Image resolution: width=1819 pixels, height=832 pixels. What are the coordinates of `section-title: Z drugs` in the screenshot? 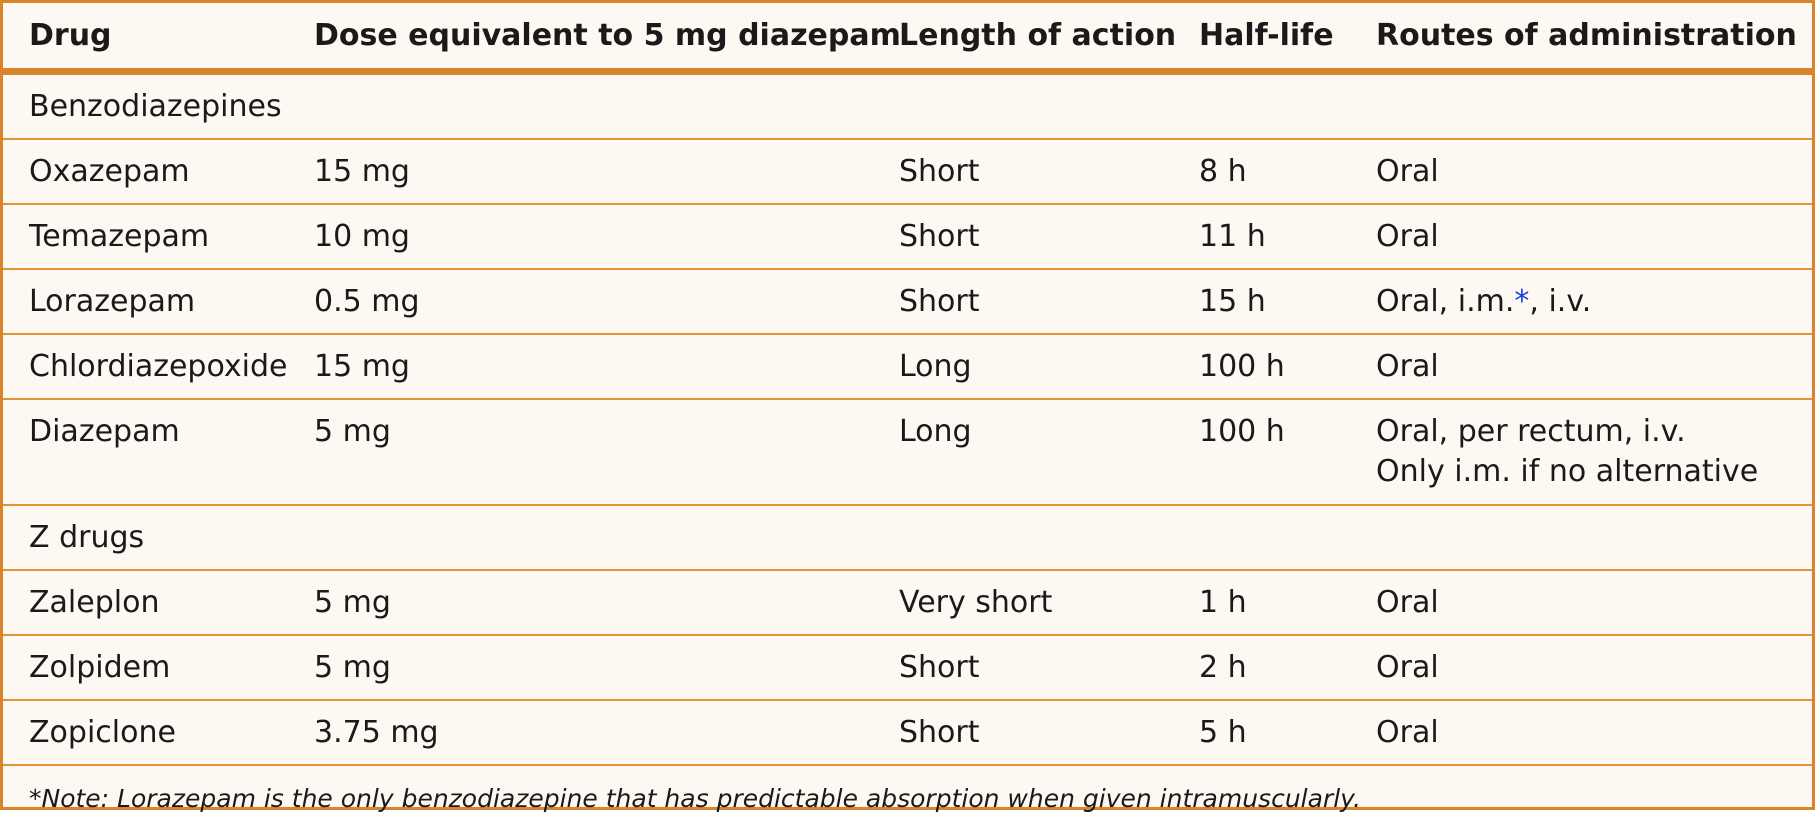 It's located at (907, 538).